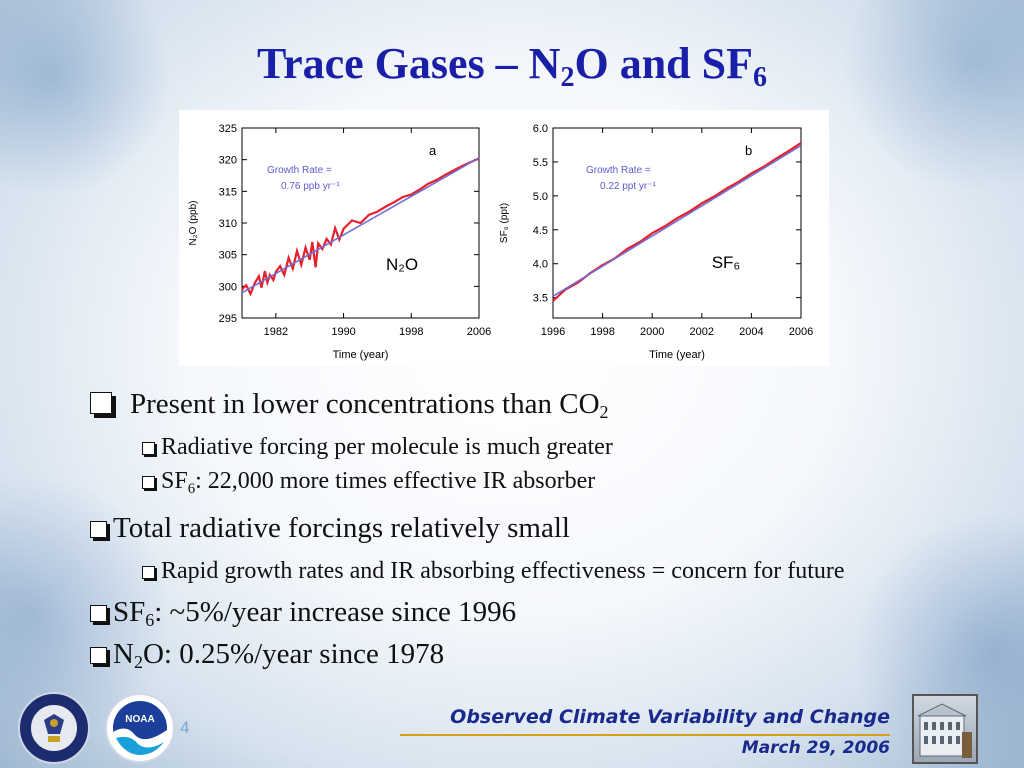  What do you see at coordinates (504, 223) in the screenshot?
I see `y-axis-label: SF₆ (ppt)` at bounding box center [504, 223].